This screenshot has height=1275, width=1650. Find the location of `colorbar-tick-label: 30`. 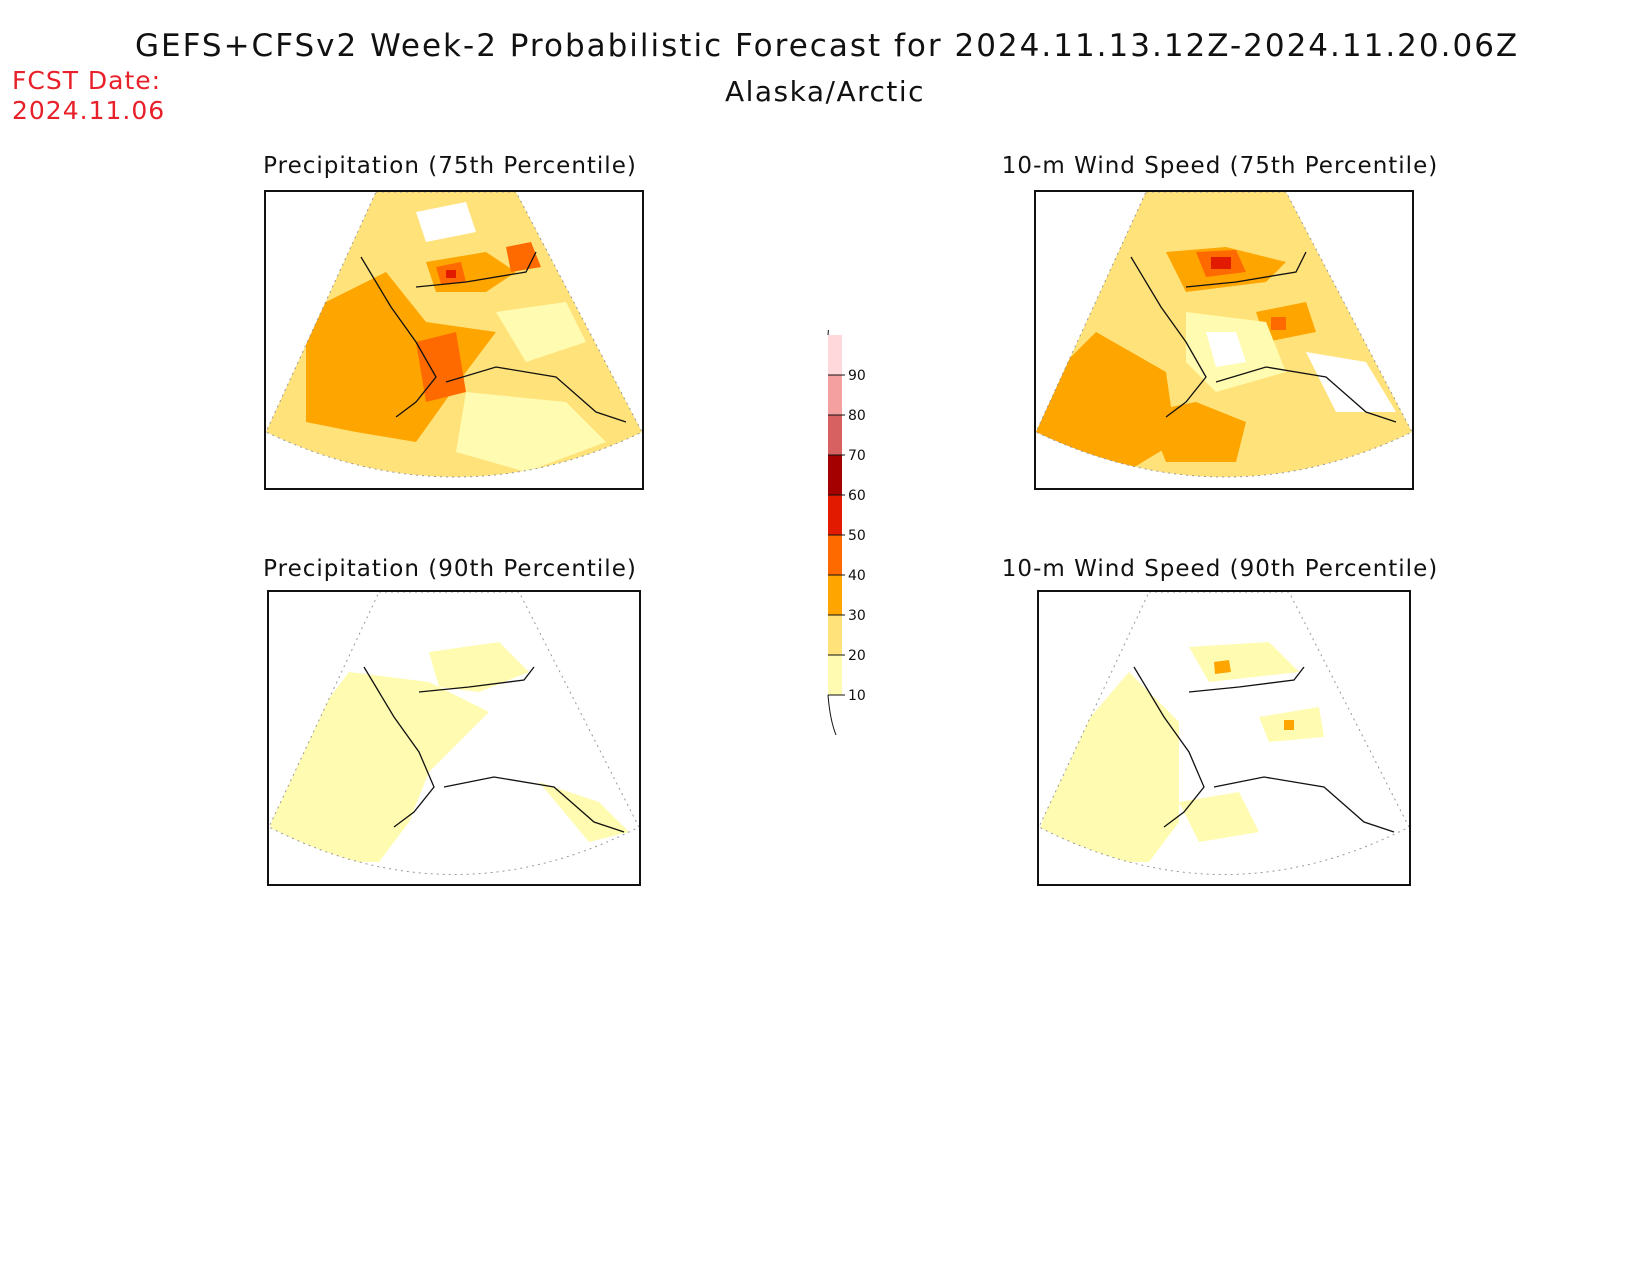

colorbar-tick-label: 30 is located at coordinates (857, 616).